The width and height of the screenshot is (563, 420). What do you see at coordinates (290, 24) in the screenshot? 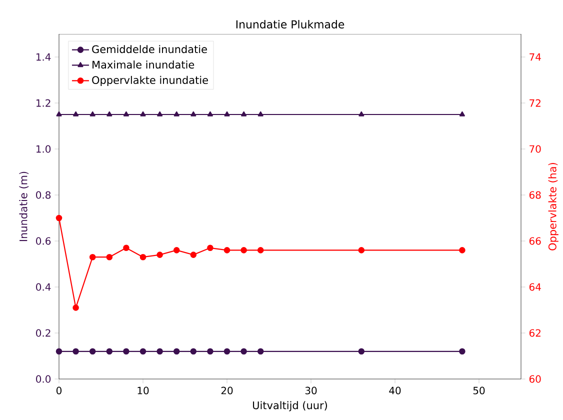
I see `chart-title: Inundatie Plukmade` at bounding box center [290, 24].